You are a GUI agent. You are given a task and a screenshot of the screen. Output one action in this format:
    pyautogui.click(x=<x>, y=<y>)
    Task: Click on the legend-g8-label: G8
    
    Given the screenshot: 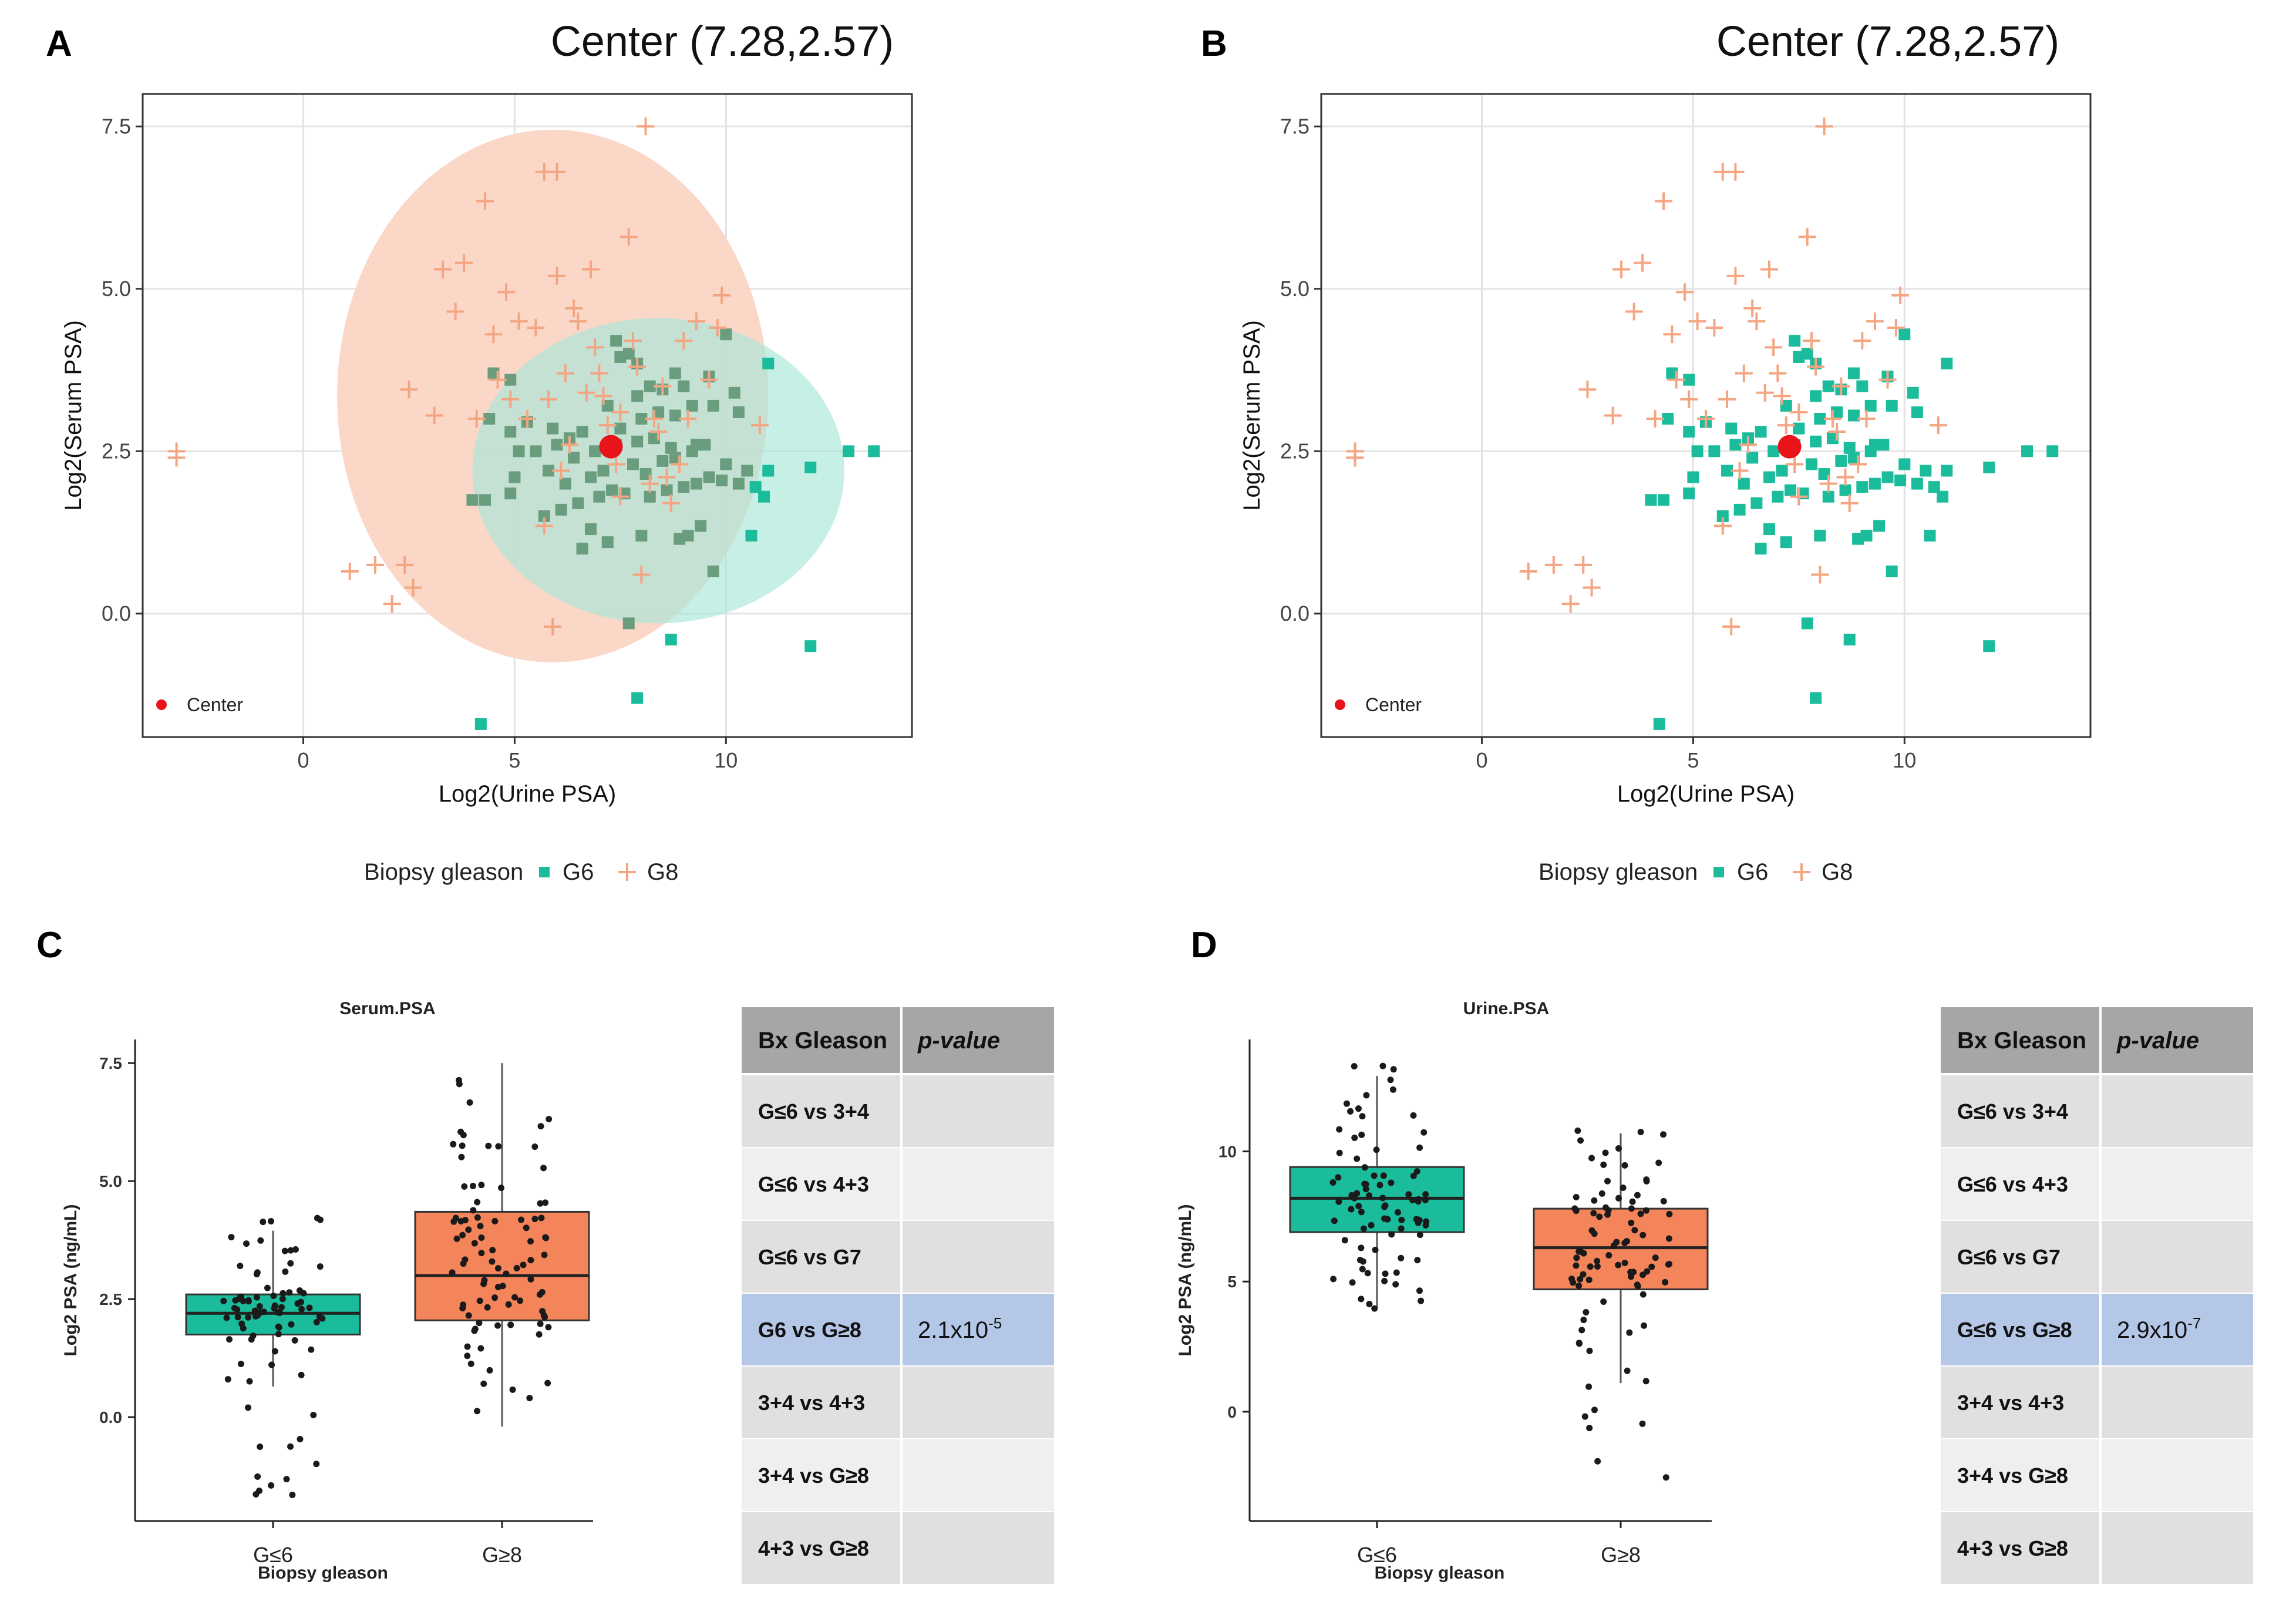 What is the action you would take?
    pyautogui.click(x=662, y=872)
    